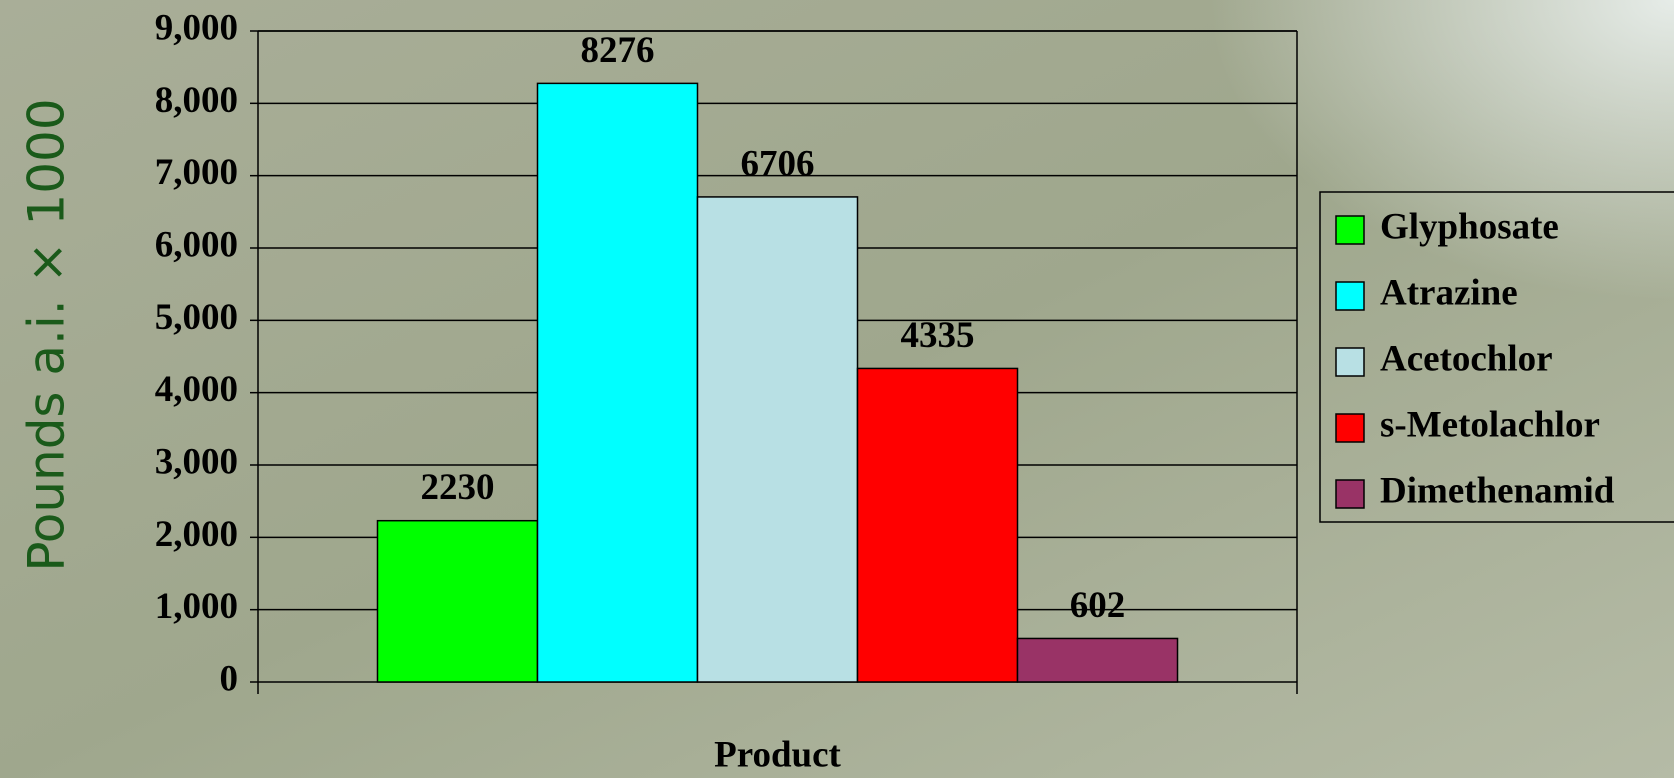 The height and width of the screenshot is (778, 1674). I want to click on legend-box, so click(1496, 357).